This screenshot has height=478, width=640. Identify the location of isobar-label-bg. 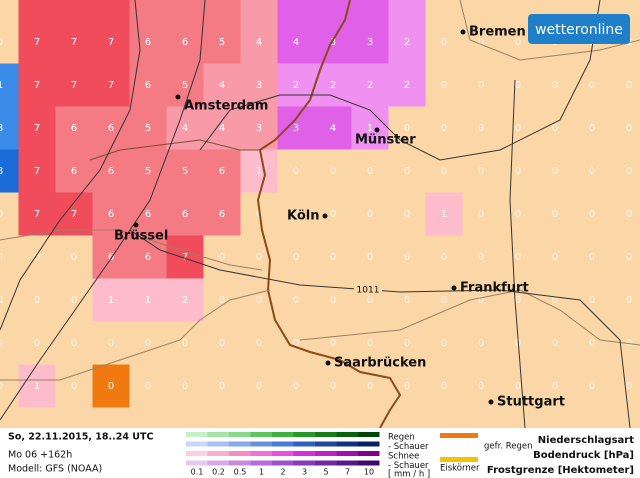
(368, 289).